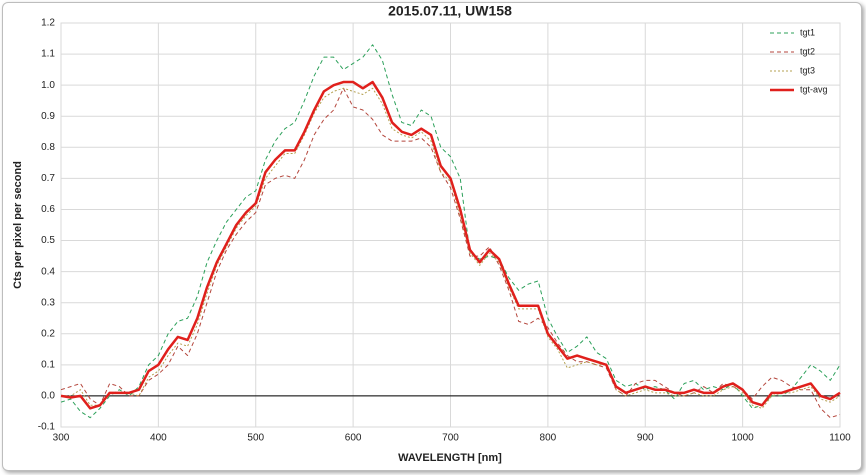 This screenshot has height=475, width=866. I want to click on y-tick-label: 0.8, so click(48, 147).